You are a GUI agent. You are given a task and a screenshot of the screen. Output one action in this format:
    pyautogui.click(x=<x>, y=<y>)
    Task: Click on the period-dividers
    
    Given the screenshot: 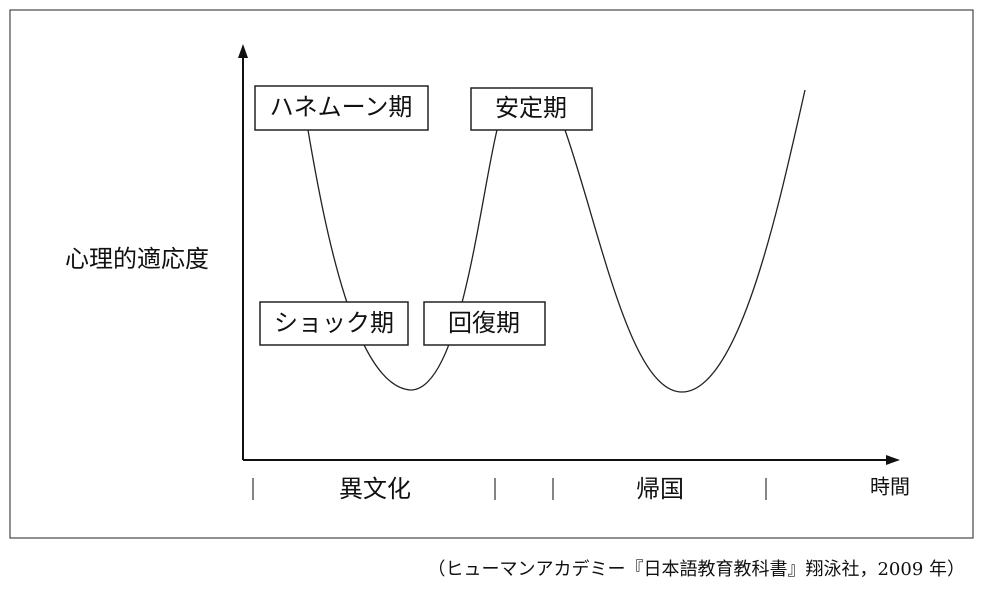 What is the action you would take?
    pyautogui.click(x=509, y=489)
    